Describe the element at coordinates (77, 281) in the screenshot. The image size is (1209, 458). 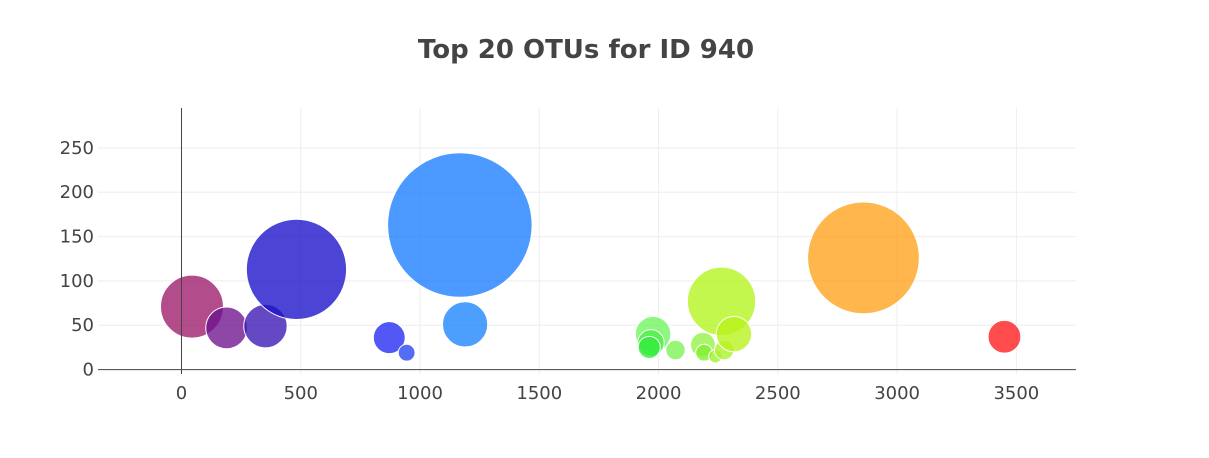
I see `y-tick-label: 100` at that location.